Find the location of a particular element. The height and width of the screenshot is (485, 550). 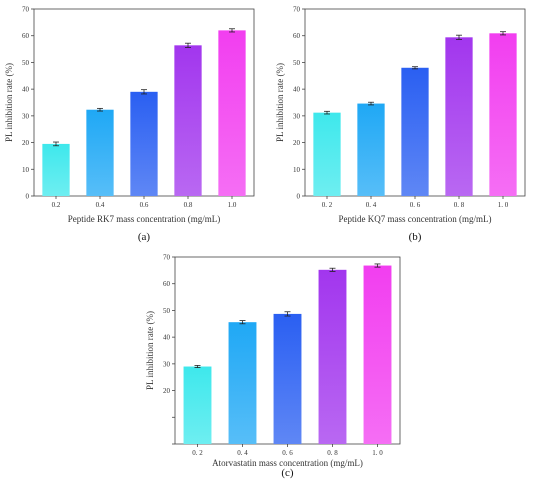

x-axis-label: Peptide RK7 mass concentration (mg/mL) is located at coordinates (144, 219).